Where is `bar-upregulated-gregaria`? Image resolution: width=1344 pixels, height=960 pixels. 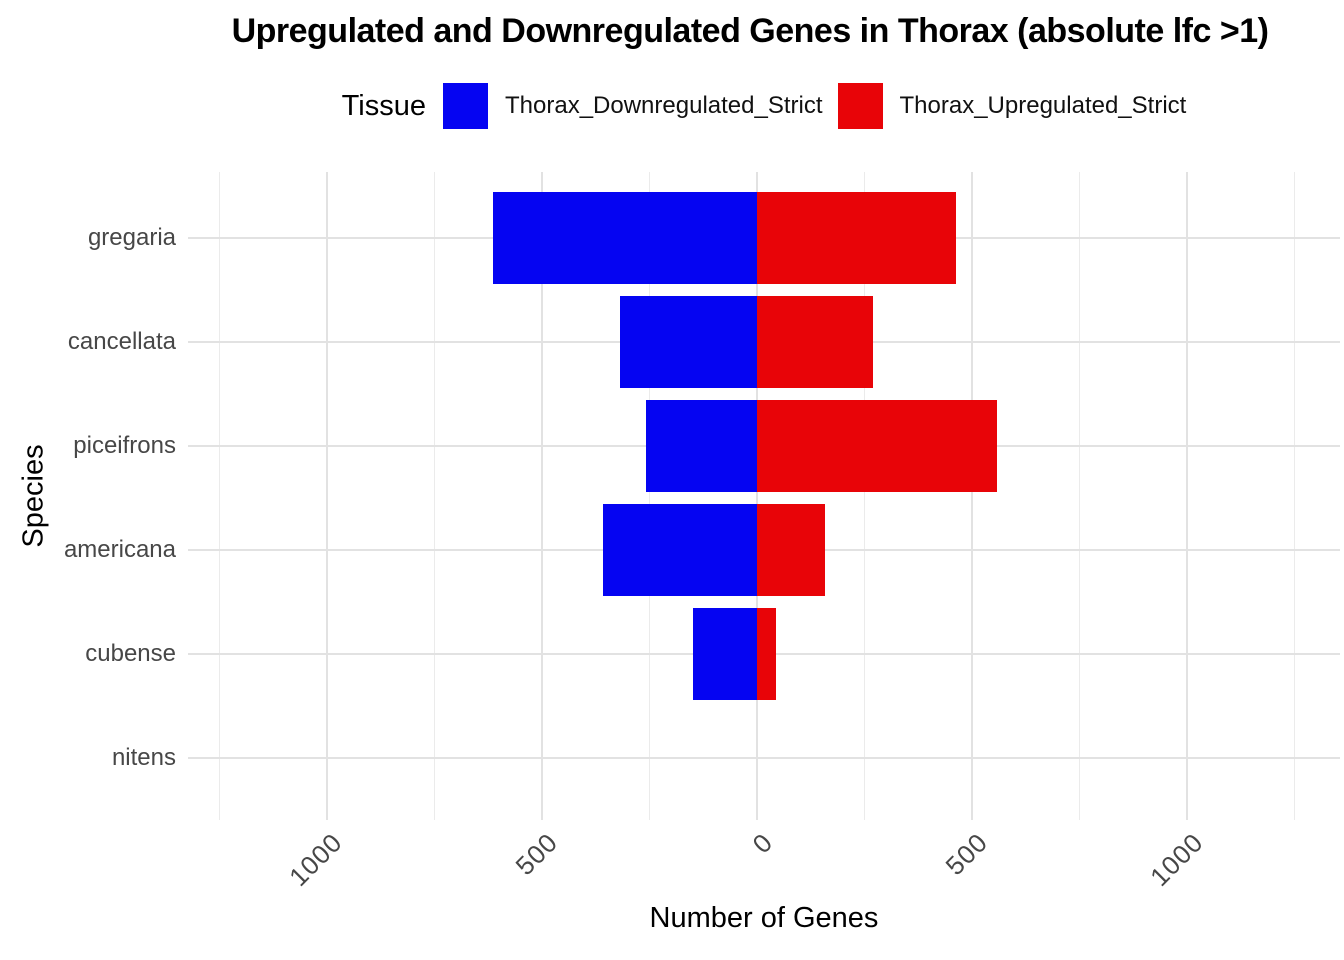 bar-upregulated-gregaria is located at coordinates (856, 238).